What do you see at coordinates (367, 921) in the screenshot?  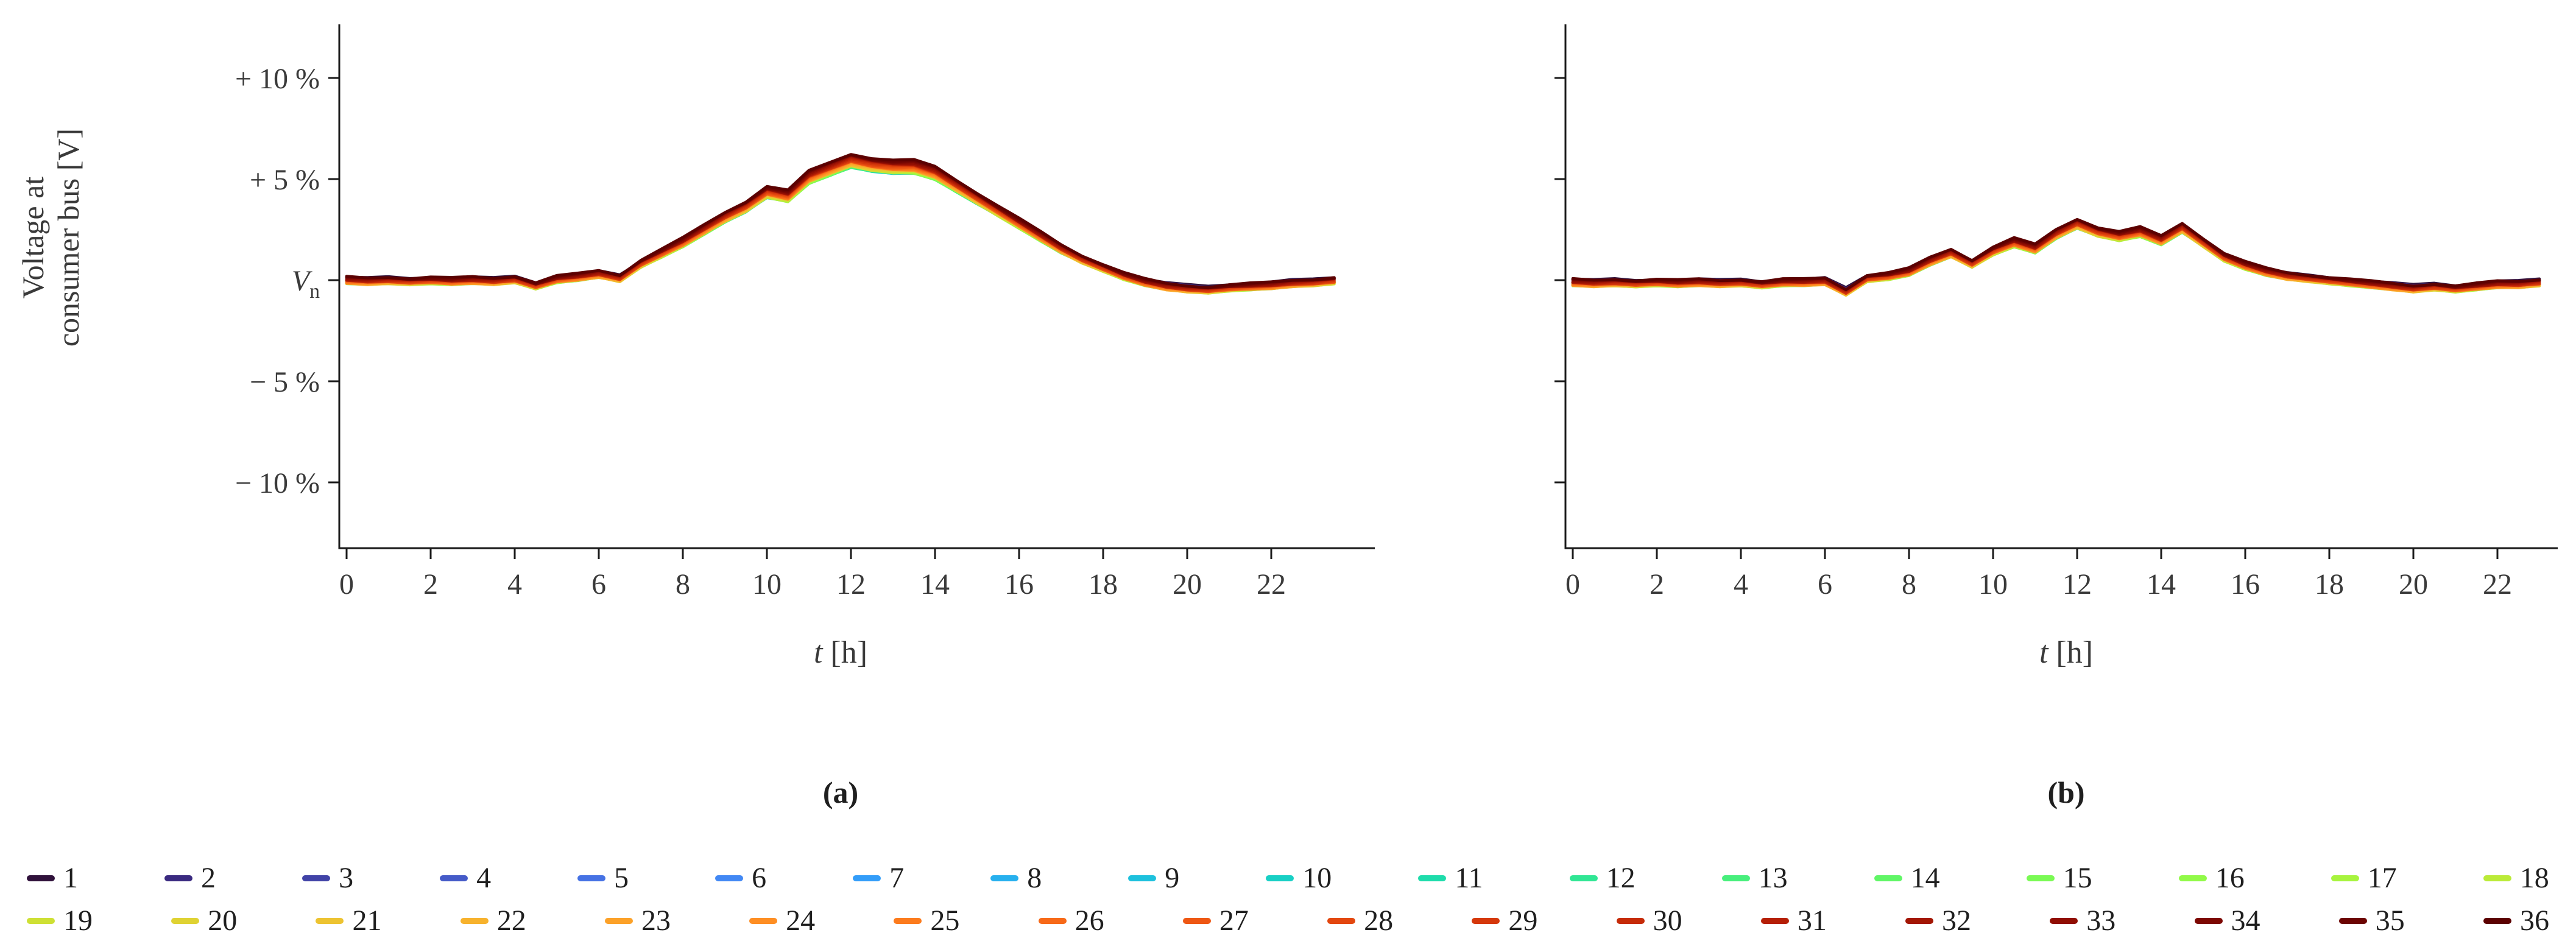 I see `legend-label: 21` at bounding box center [367, 921].